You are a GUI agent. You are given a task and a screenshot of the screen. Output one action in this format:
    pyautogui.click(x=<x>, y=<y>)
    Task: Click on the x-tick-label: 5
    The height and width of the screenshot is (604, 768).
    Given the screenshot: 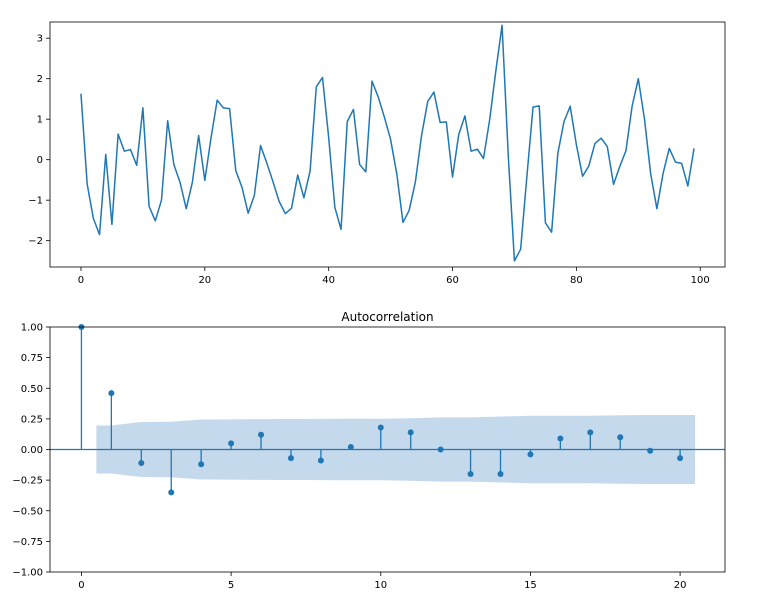 What is the action you would take?
    pyautogui.click(x=231, y=585)
    